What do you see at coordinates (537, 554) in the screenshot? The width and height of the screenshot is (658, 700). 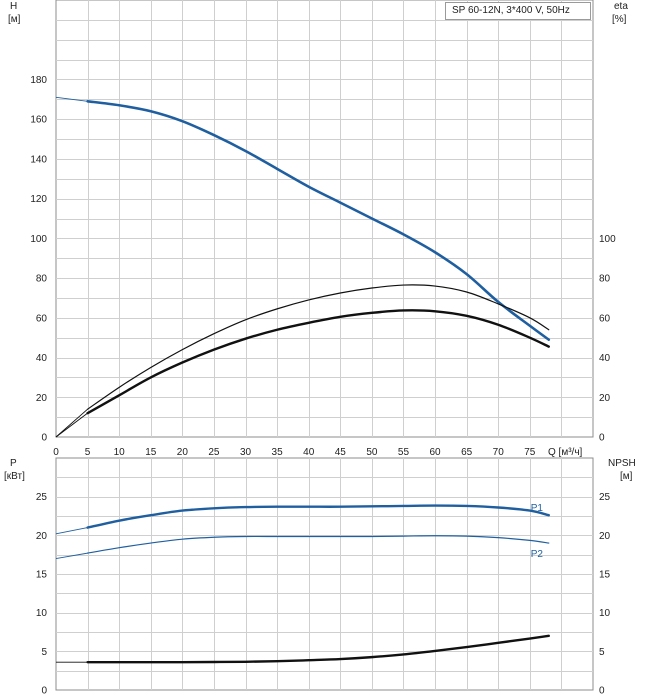 I see `series-label-p2: P2` at bounding box center [537, 554].